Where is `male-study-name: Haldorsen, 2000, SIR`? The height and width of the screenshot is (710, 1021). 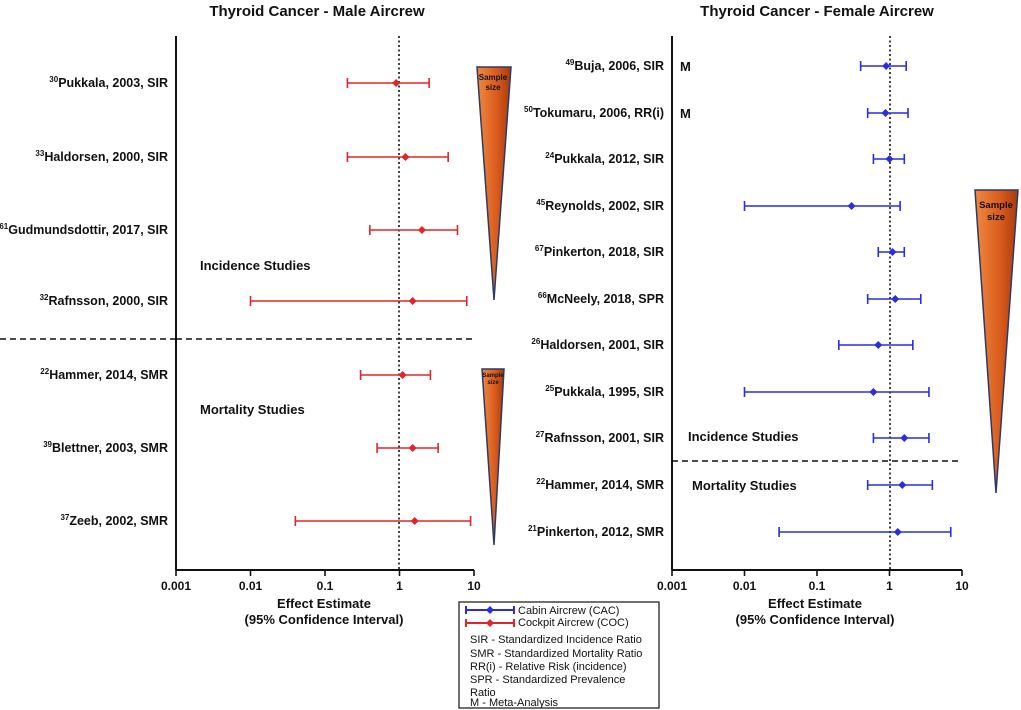
male-study-name: Haldorsen, 2000, SIR is located at coordinates (106, 157).